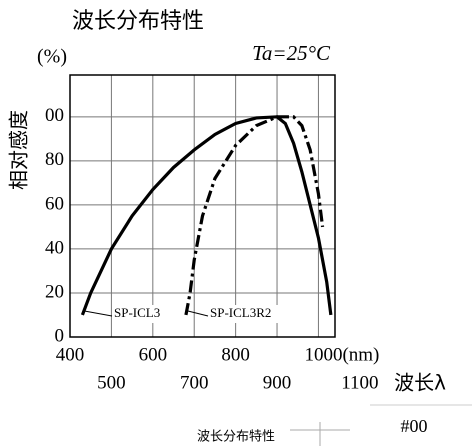 The height and width of the screenshot is (448, 472). What do you see at coordinates (54, 115) in the screenshot?
I see `y-tick-label: 00` at bounding box center [54, 115].